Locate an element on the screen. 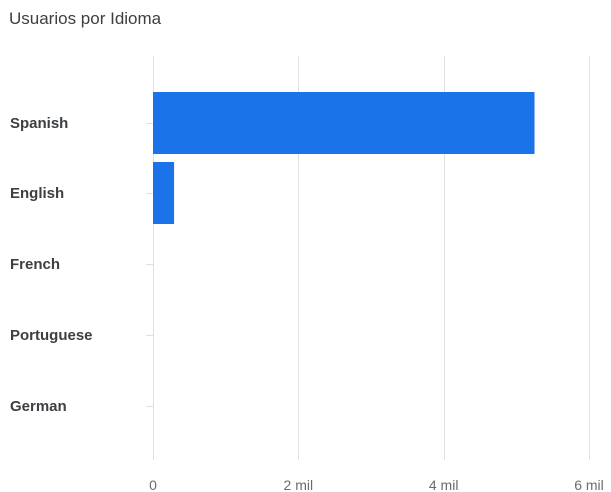  category-labels: Spanish English French Portuguese German is located at coordinates (51, 265).